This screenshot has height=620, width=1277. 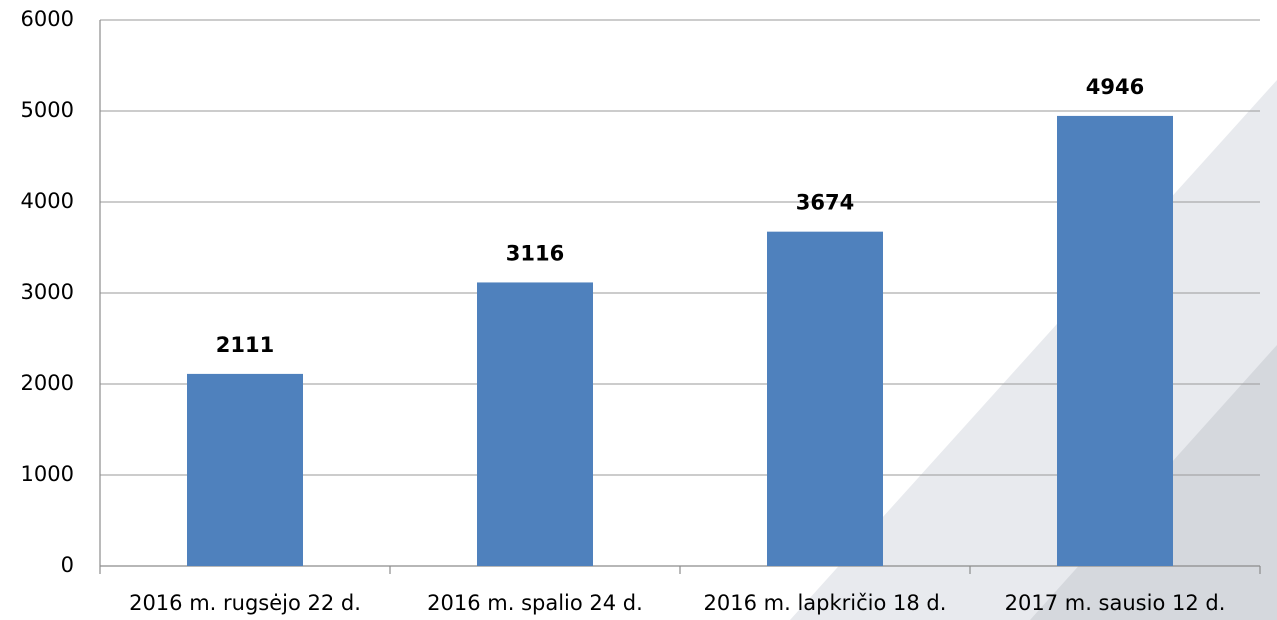 What do you see at coordinates (825, 203) in the screenshot?
I see `data-label: 3674` at bounding box center [825, 203].